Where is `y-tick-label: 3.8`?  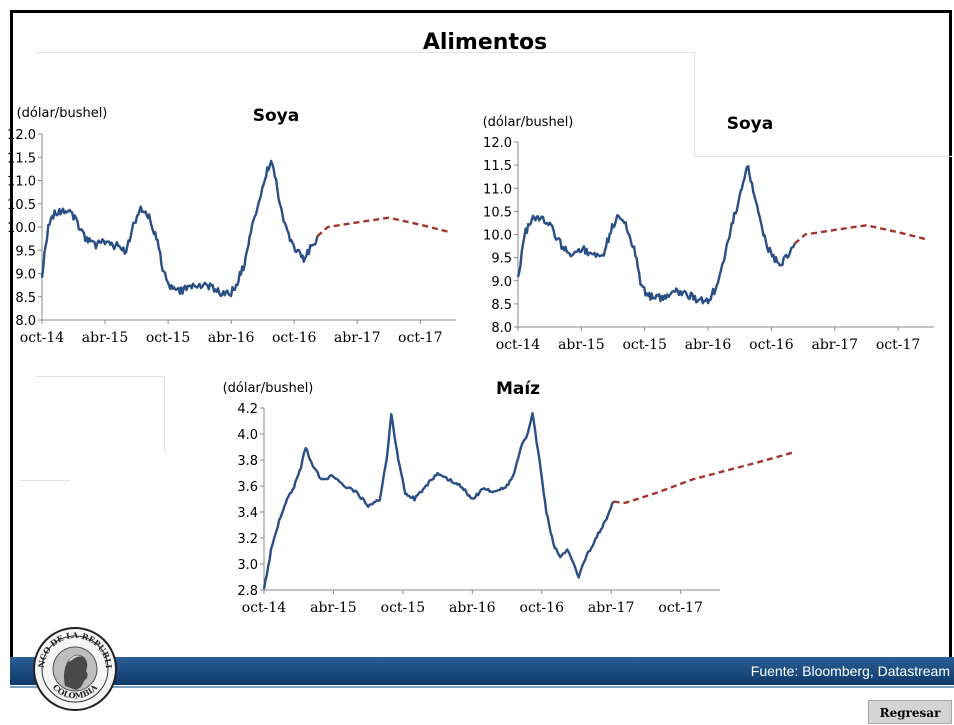 y-tick-label: 3.8 is located at coordinates (247, 461).